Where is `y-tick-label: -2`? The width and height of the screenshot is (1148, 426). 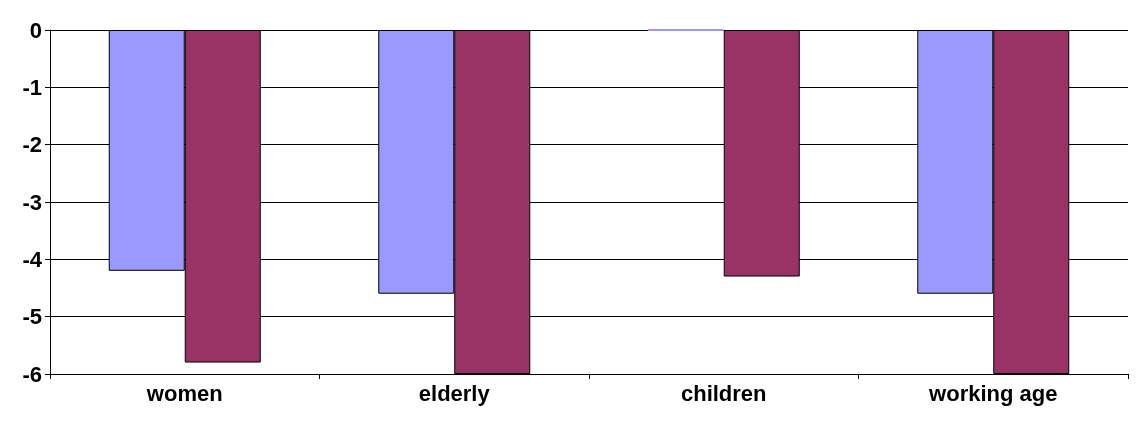 y-tick-label: -2 is located at coordinates (32, 145).